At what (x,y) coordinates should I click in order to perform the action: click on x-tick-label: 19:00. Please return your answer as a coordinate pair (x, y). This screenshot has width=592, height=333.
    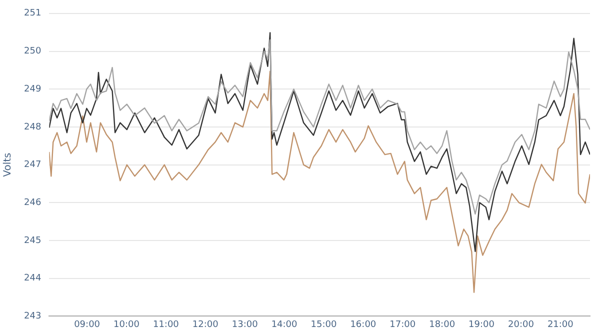
    Looking at the image, I should click on (481, 325).